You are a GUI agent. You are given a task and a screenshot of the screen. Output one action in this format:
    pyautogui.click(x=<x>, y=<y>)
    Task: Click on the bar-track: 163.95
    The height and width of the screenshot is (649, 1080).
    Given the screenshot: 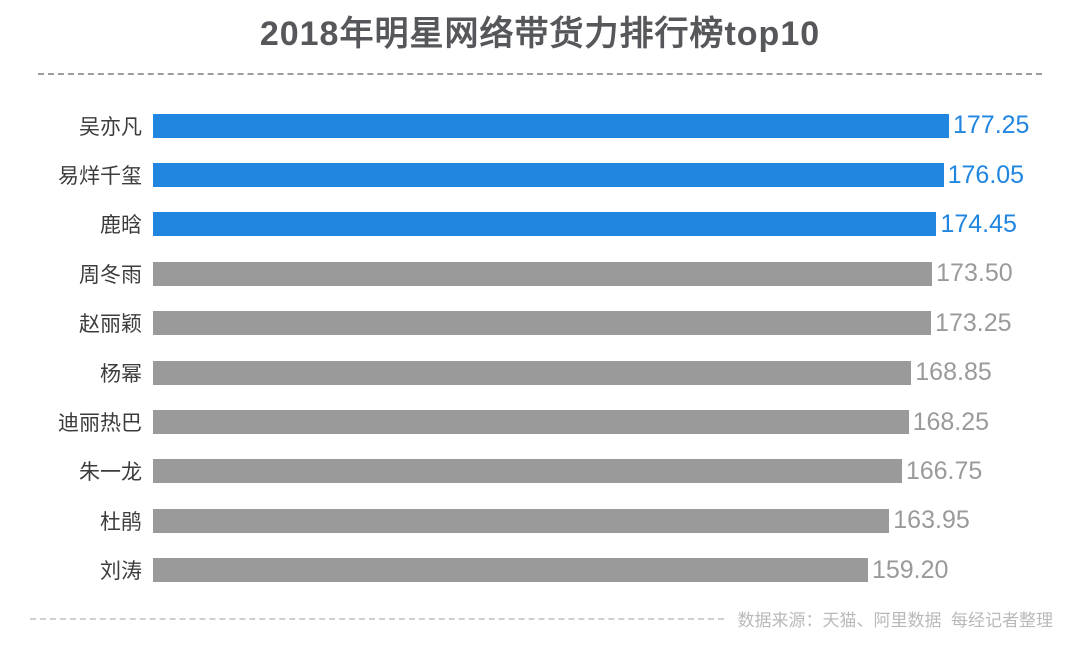 What is the action you would take?
    pyautogui.click(x=616, y=520)
    